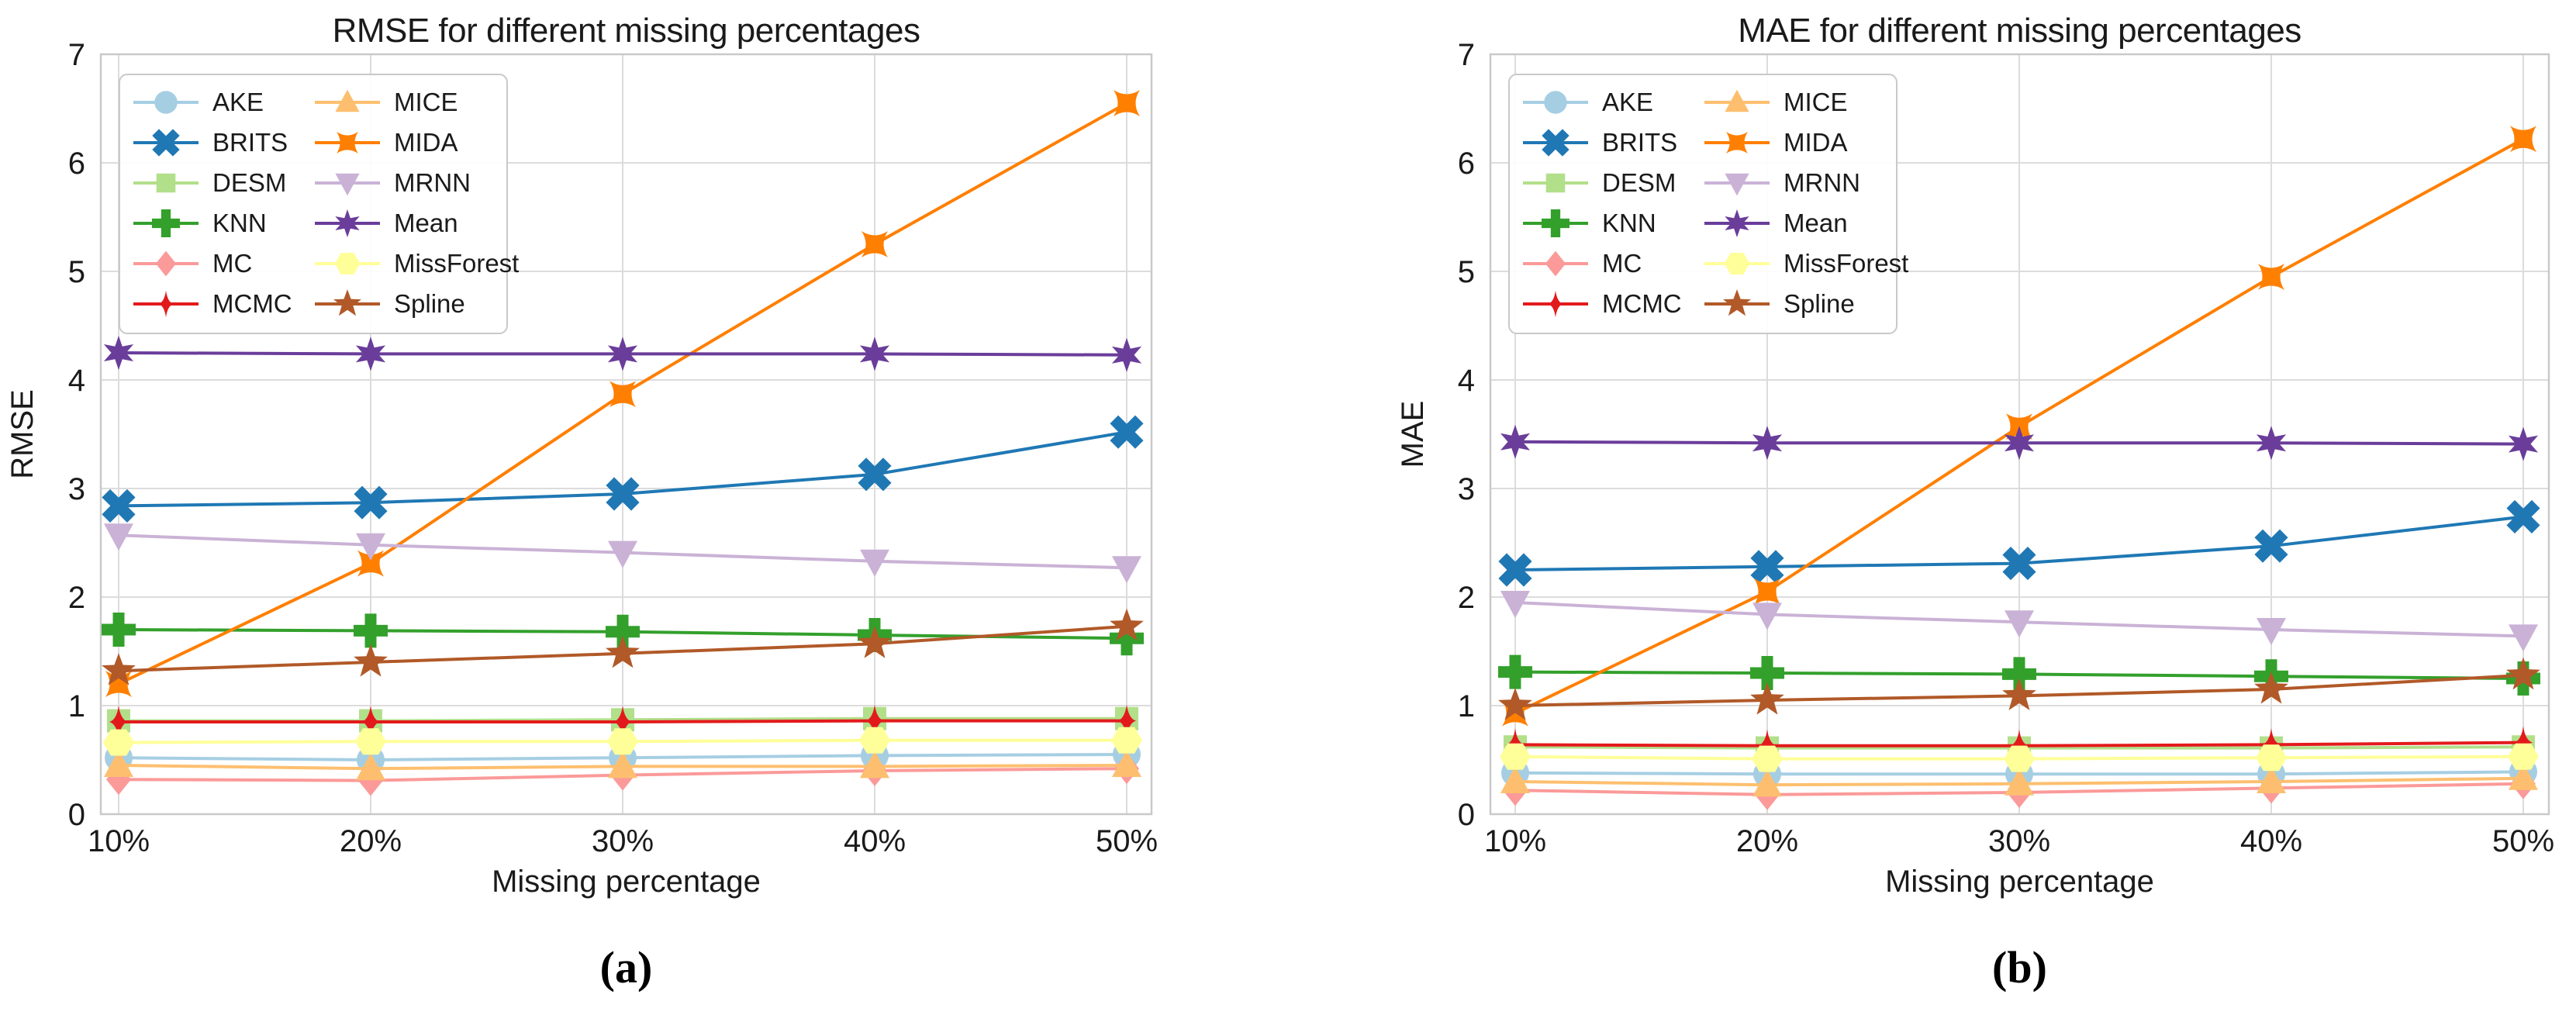  What do you see at coordinates (1628, 102) in the screenshot?
I see `legend-label: AKE` at bounding box center [1628, 102].